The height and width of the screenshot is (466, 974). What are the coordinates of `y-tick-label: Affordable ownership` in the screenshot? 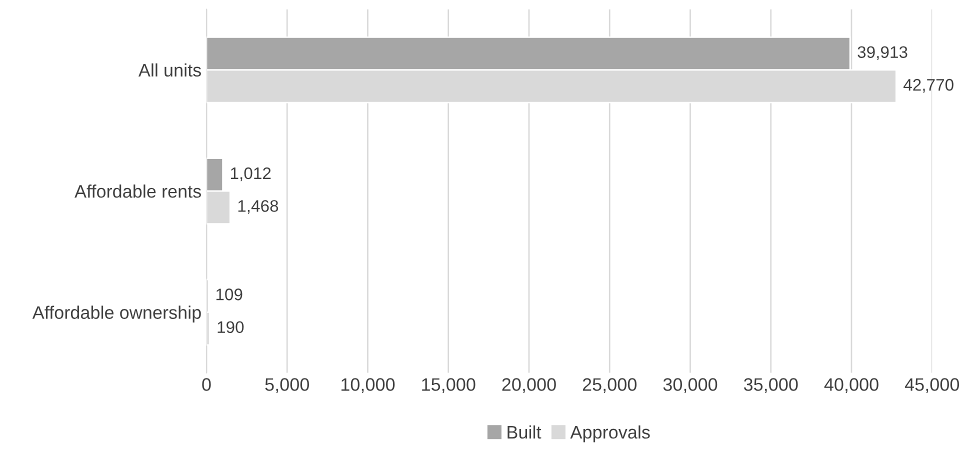 It's located at (116, 314).